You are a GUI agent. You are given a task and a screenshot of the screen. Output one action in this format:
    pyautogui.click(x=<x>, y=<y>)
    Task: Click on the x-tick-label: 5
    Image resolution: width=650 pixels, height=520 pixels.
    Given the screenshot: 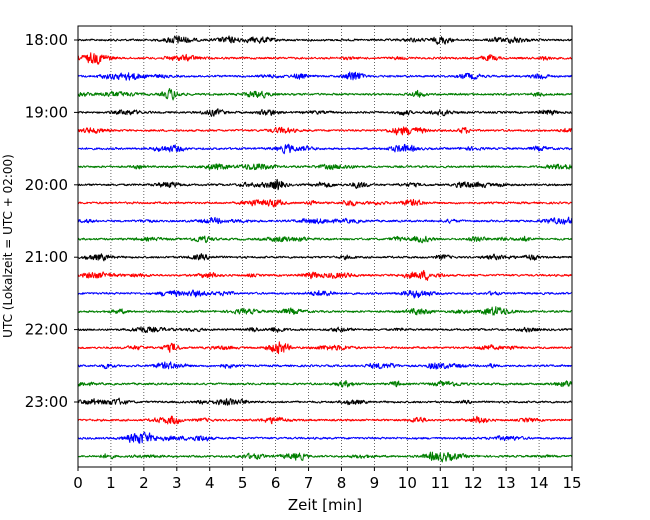 What is the action you would take?
    pyautogui.click(x=243, y=483)
    